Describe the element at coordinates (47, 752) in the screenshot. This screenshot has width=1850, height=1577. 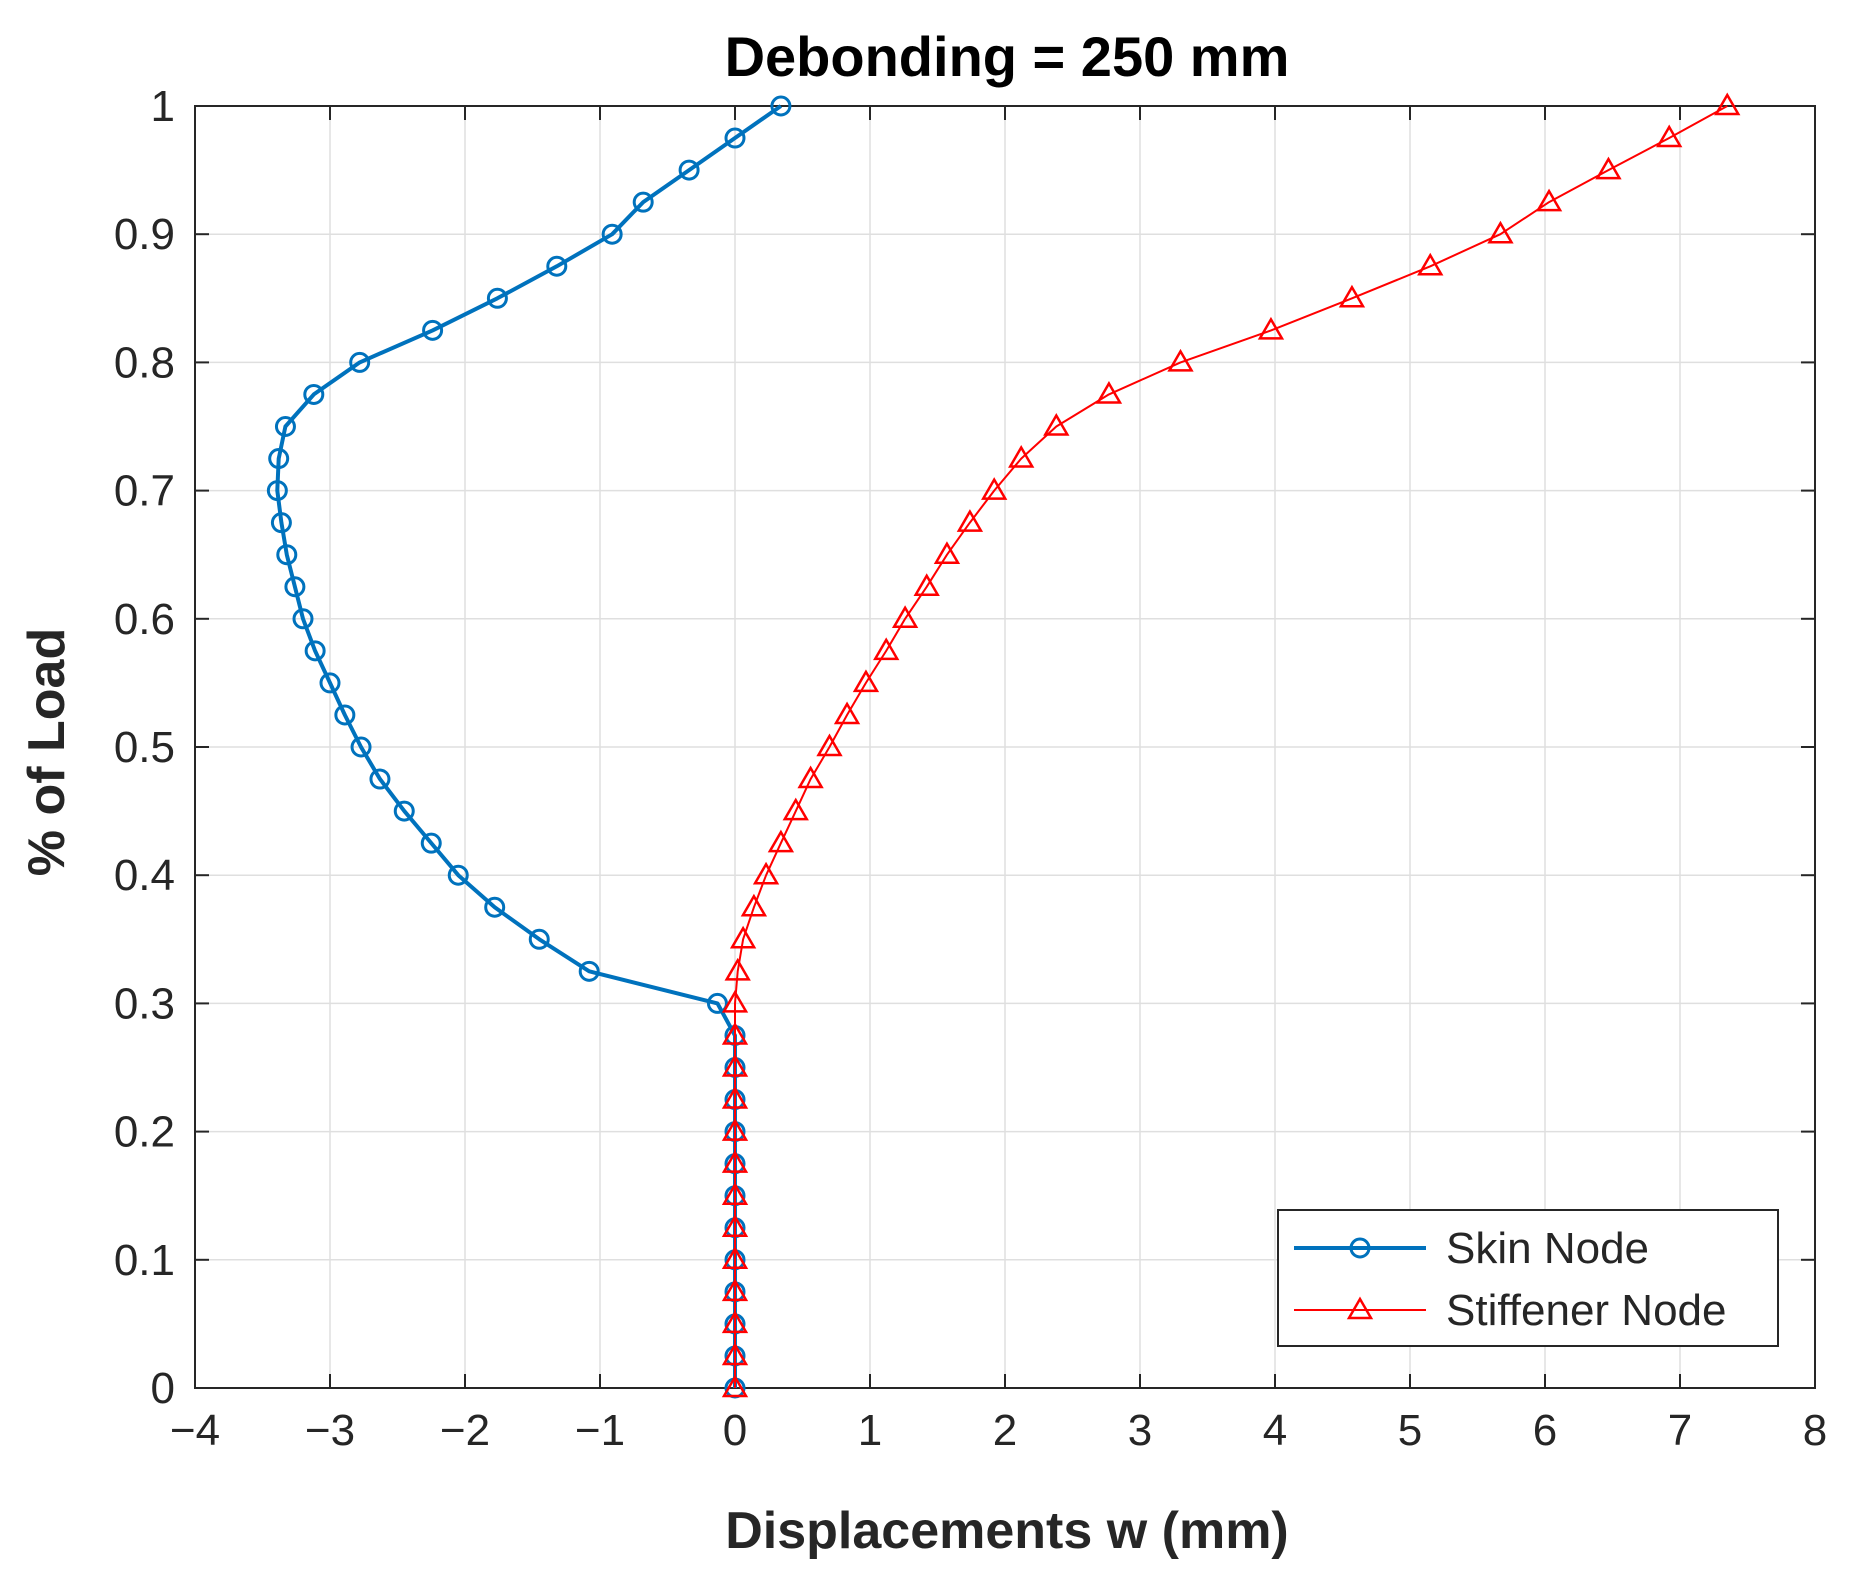
I see `y-axis-title: % of Load` at that location.